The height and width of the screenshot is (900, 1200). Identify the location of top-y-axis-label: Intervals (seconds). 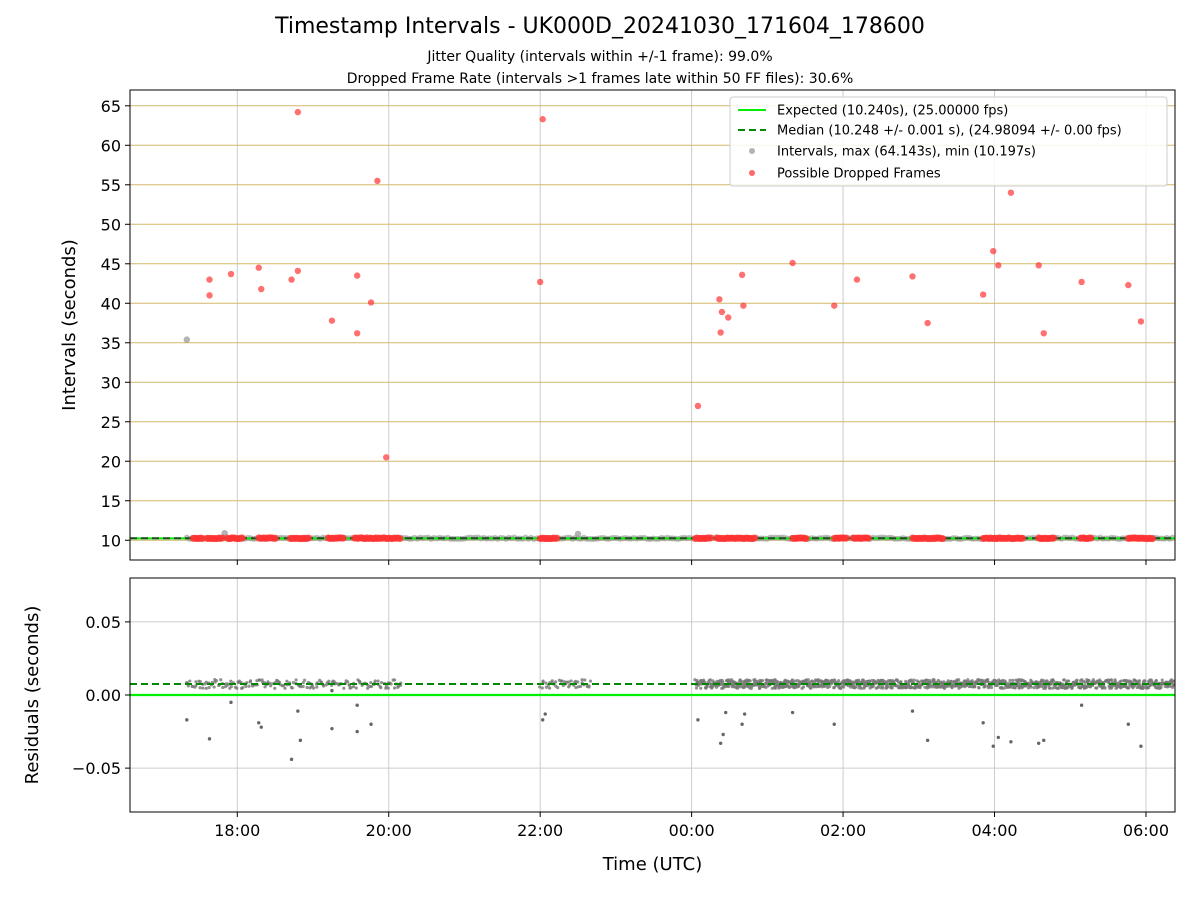
(69, 325).